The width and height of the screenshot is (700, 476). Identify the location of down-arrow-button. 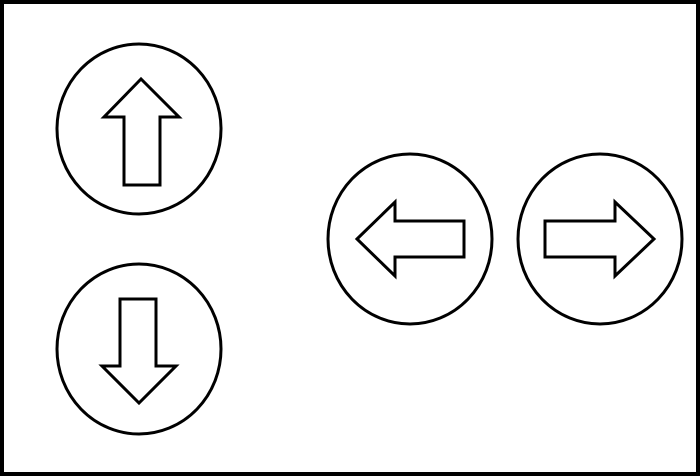
(139, 349).